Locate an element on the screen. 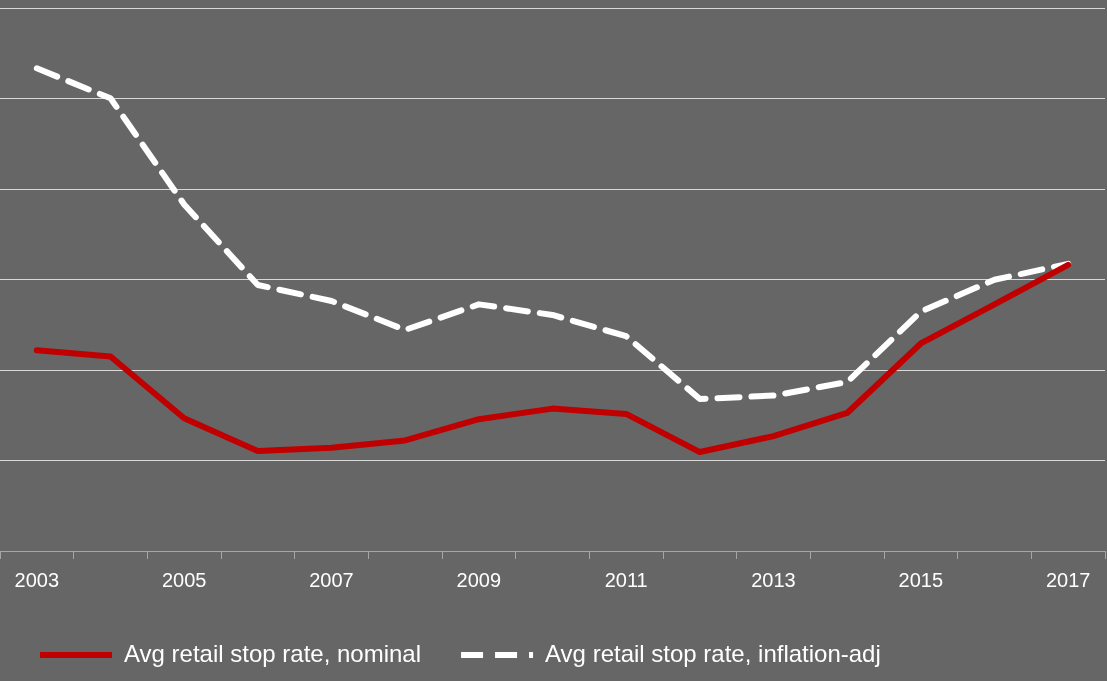  x-tick-label: 2007 is located at coordinates (331, 579).